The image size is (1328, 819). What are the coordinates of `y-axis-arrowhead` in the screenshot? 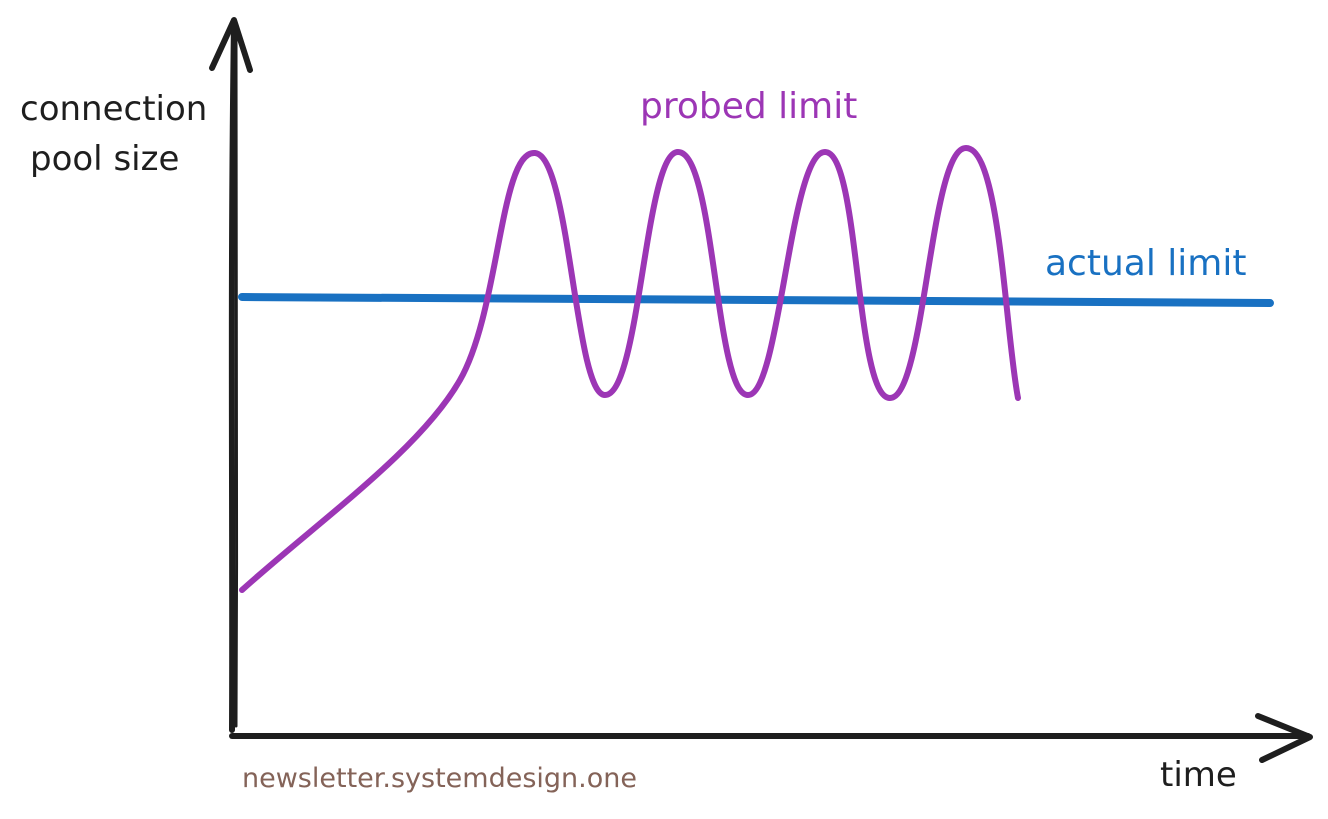 It's located at (231, 45).